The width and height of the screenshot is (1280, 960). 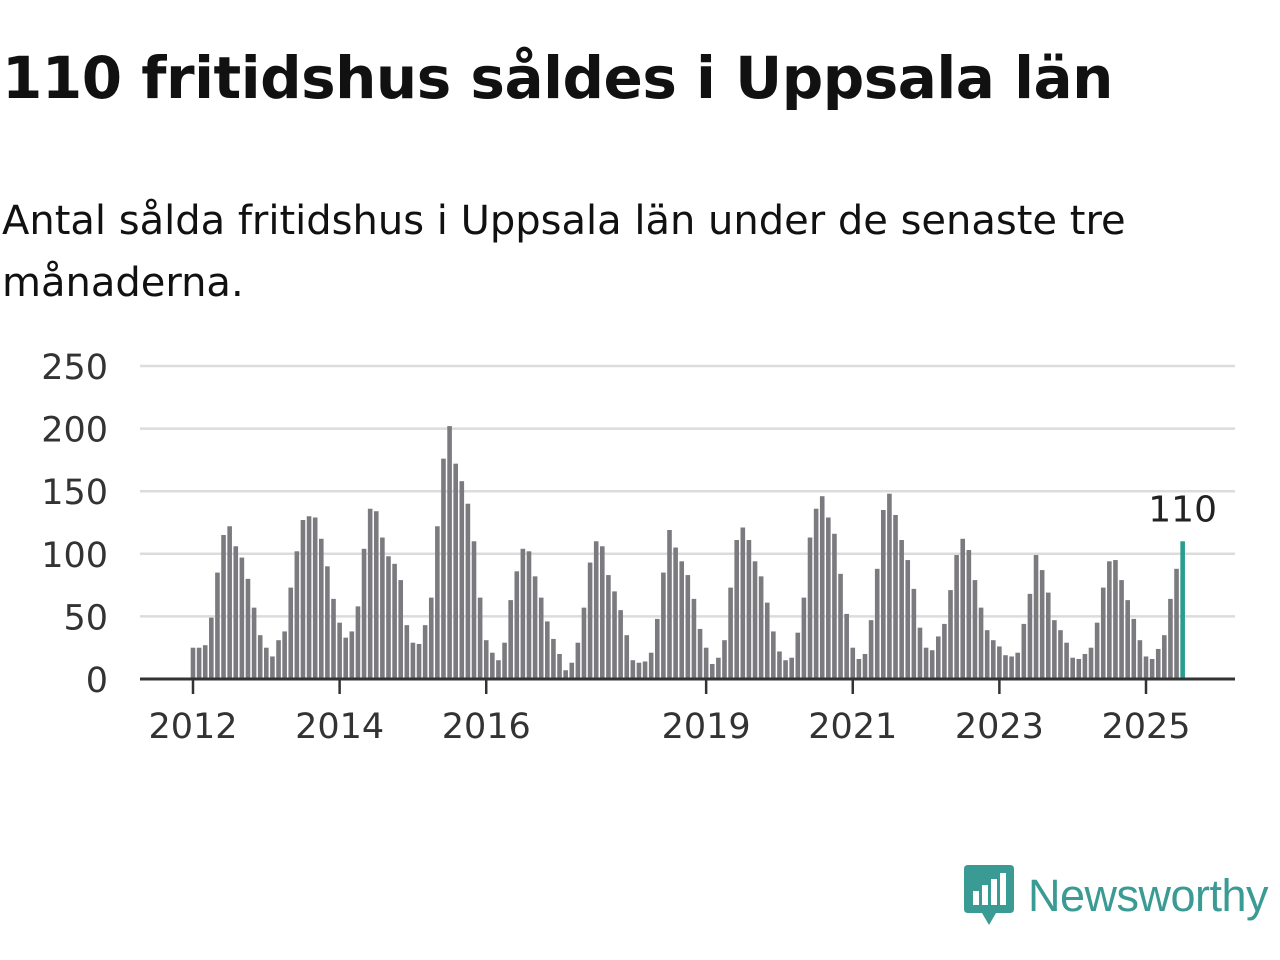 What do you see at coordinates (192, 727) in the screenshot?
I see `x-tick-label: 2012` at bounding box center [192, 727].